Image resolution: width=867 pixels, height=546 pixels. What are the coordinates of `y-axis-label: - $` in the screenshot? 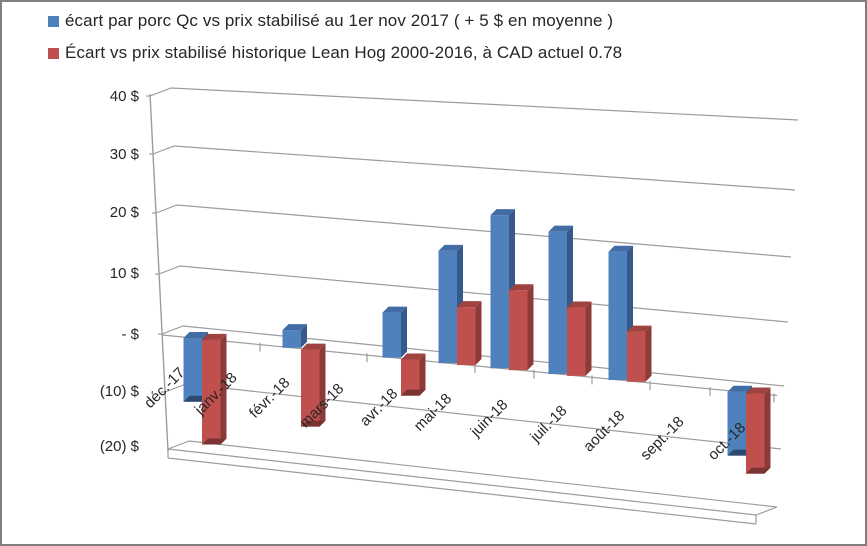 It's located at (130, 334).